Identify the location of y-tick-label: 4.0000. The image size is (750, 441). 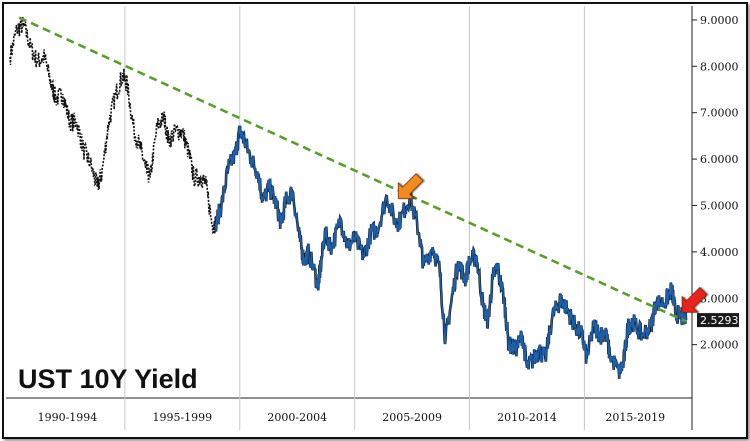
(719, 252).